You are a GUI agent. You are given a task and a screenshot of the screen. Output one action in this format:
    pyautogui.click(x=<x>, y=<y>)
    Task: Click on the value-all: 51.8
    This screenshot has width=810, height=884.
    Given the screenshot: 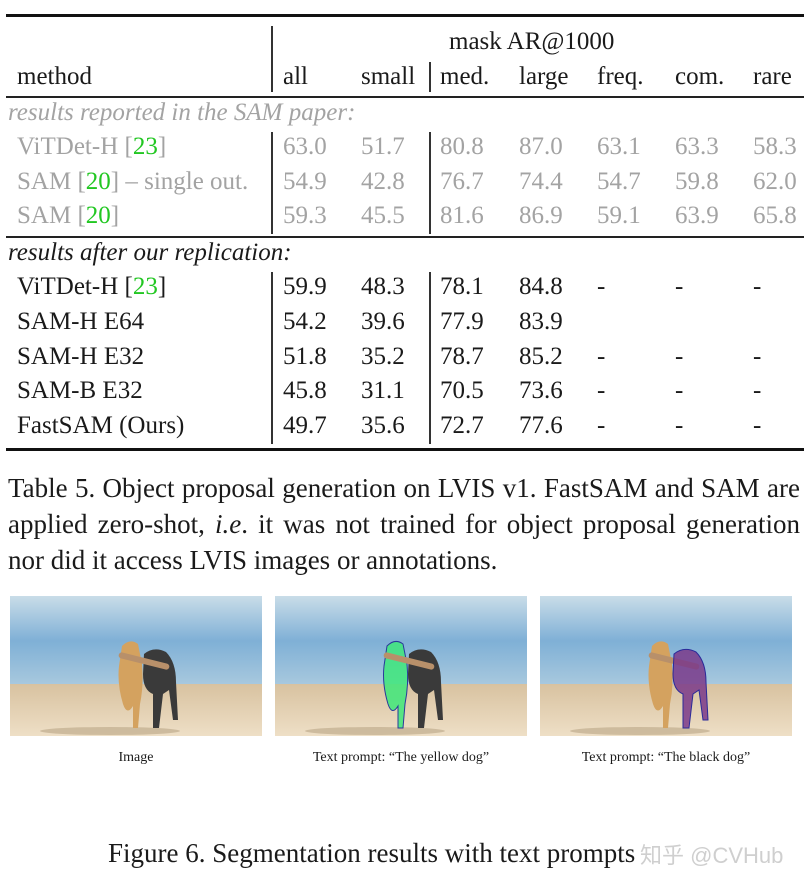 What is the action you would take?
    pyautogui.click(x=305, y=356)
    